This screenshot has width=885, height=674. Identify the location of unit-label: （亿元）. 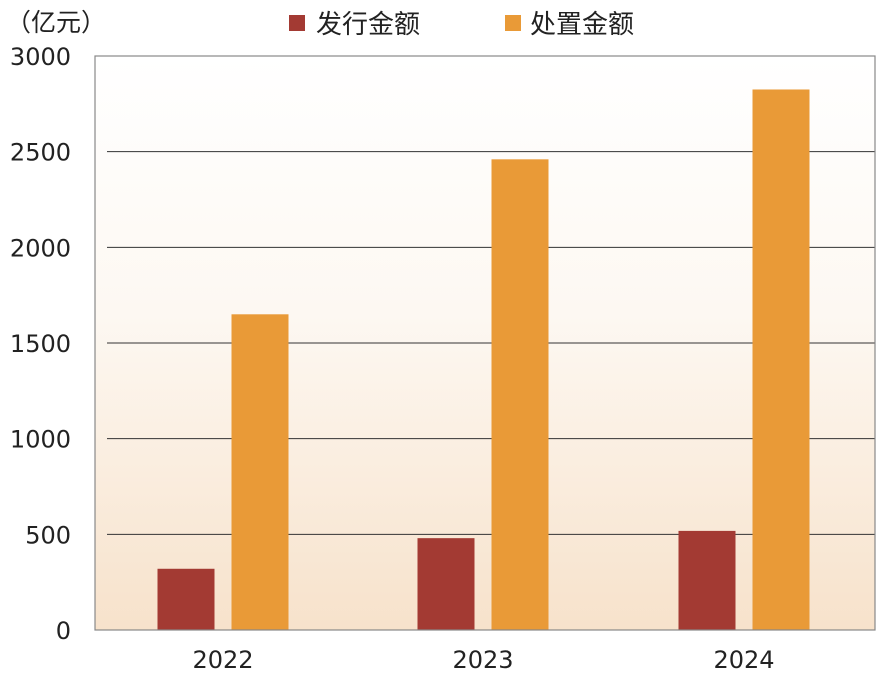
(56, 22).